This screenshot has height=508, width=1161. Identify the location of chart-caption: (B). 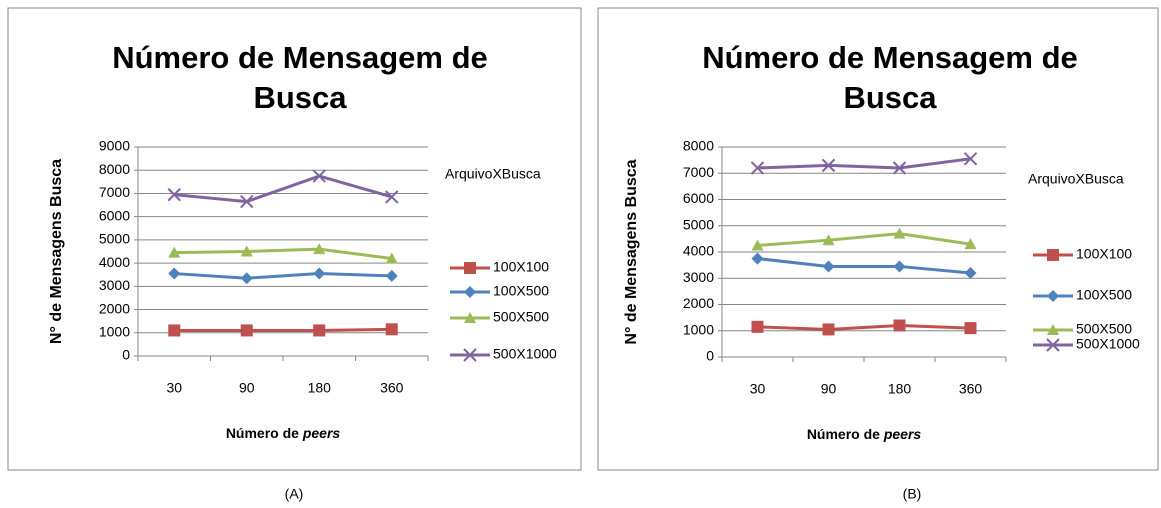
(912, 494).